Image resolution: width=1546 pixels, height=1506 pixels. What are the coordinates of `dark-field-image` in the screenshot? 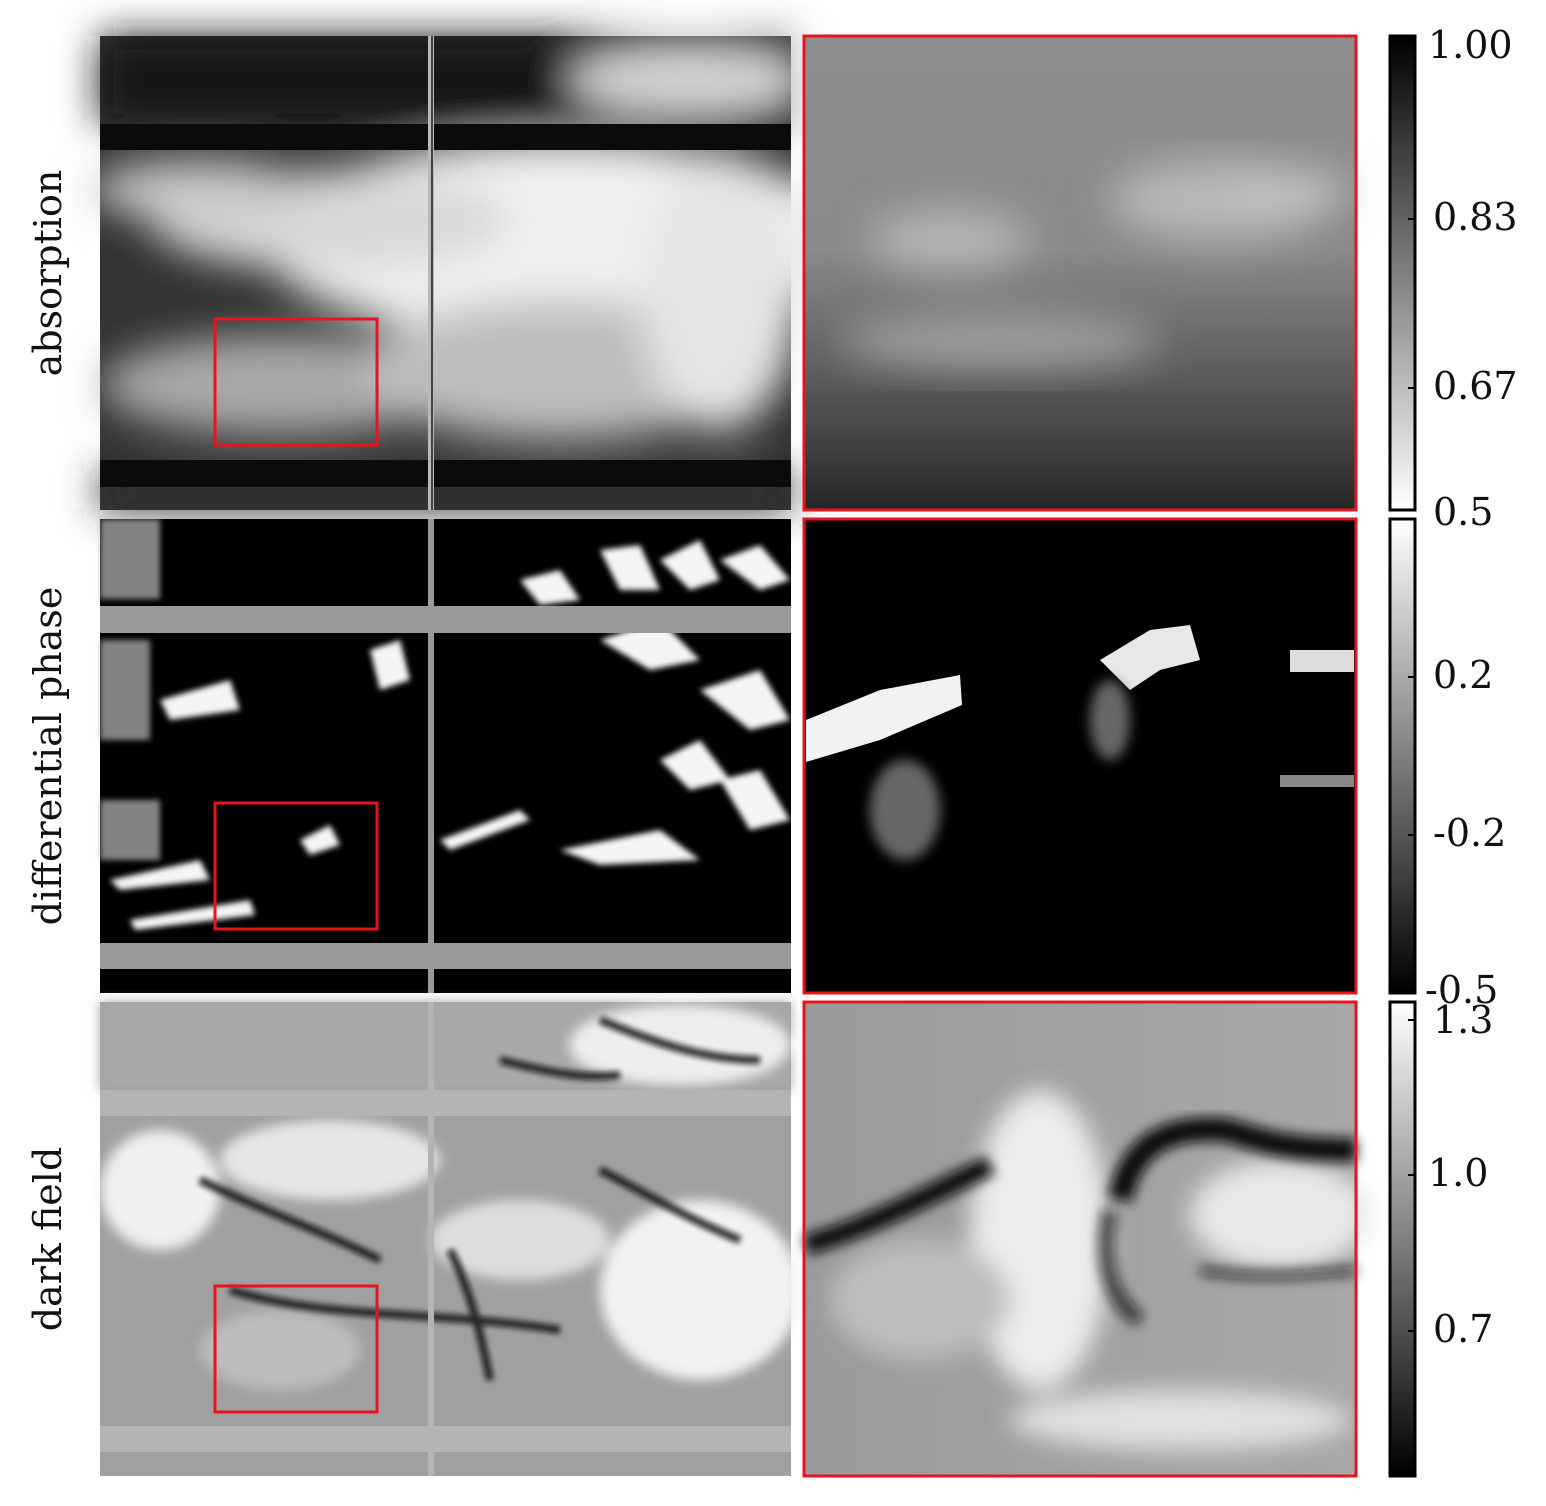 It's located at (450, 1239).